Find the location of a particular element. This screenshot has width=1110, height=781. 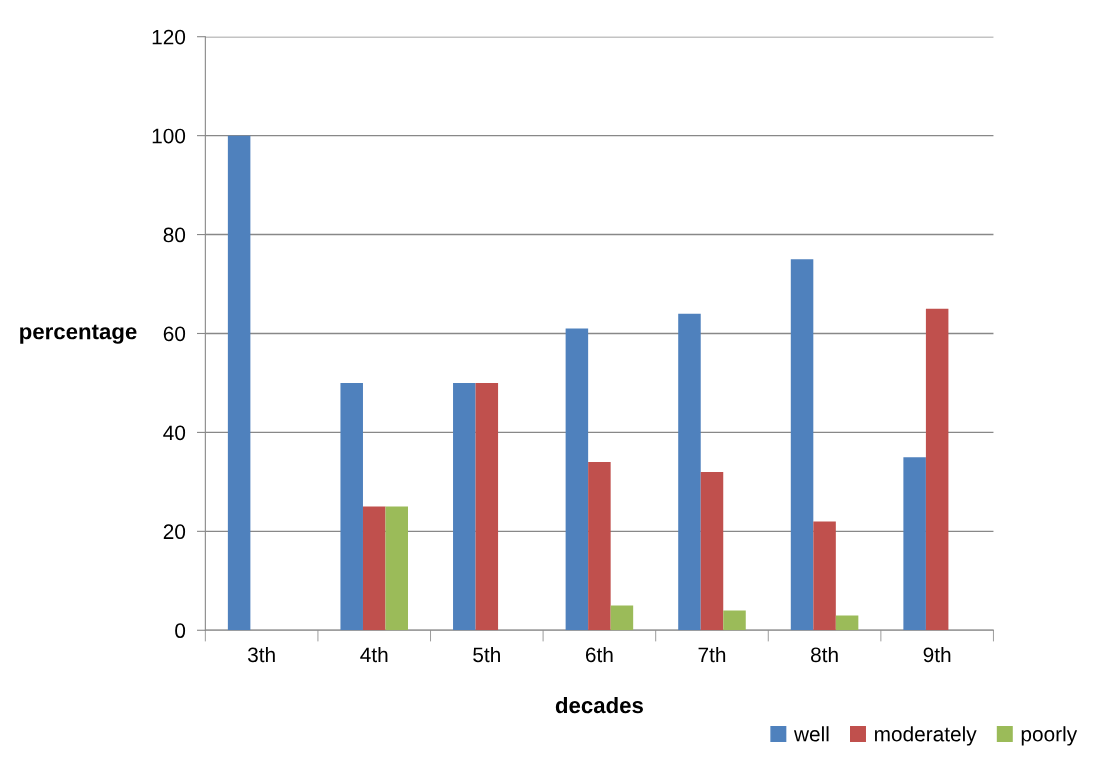

x-axis-title: decades is located at coordinates (599, 705).